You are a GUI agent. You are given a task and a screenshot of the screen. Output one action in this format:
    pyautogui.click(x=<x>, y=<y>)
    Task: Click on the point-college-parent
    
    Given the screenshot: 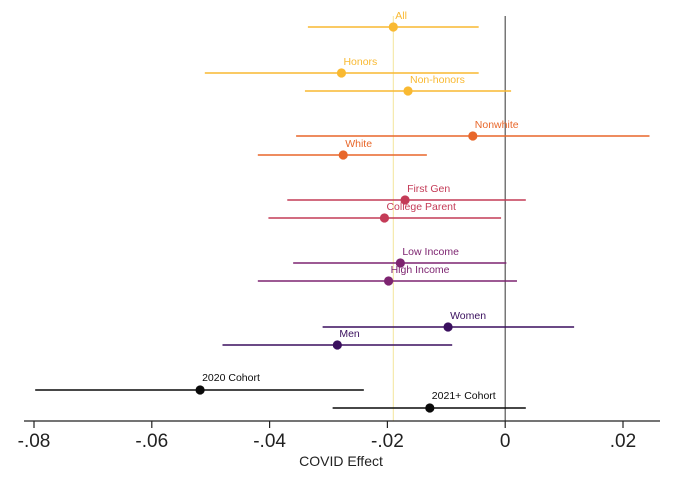 What is the action you would take?
    pyautogui.click(x=384, y=218)
    